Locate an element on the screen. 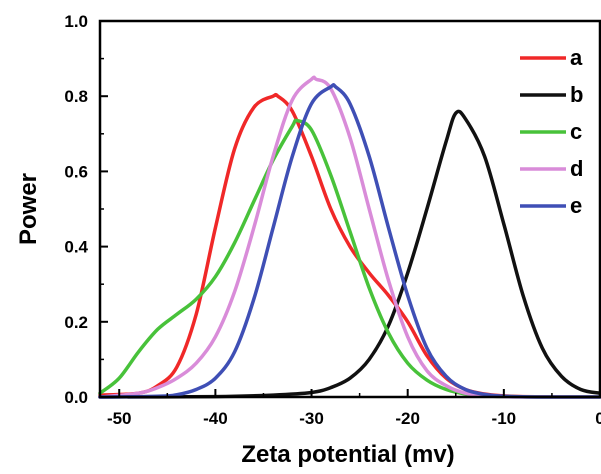  x-tick-label: -10 is located at coordinates (504, 418).